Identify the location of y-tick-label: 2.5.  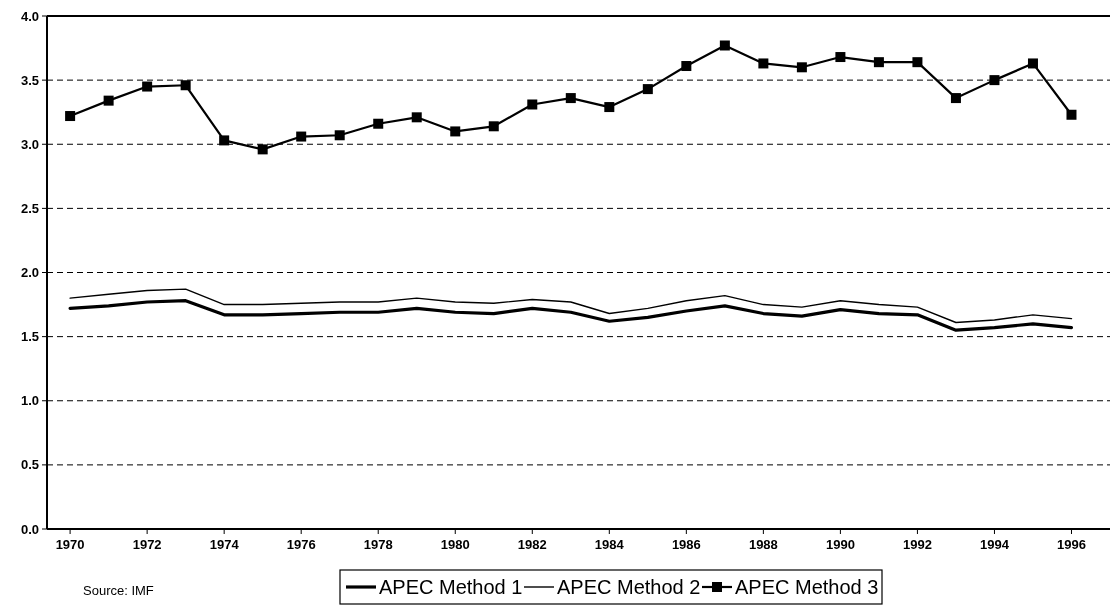
(29, 208).